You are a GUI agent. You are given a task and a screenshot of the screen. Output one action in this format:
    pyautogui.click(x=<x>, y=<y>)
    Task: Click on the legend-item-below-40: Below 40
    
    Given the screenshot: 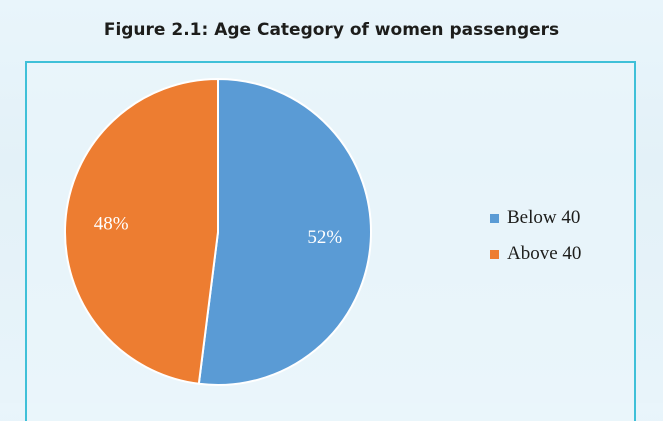 What is the action you would take?
    pyautogui.click(x=535, y=218)
    